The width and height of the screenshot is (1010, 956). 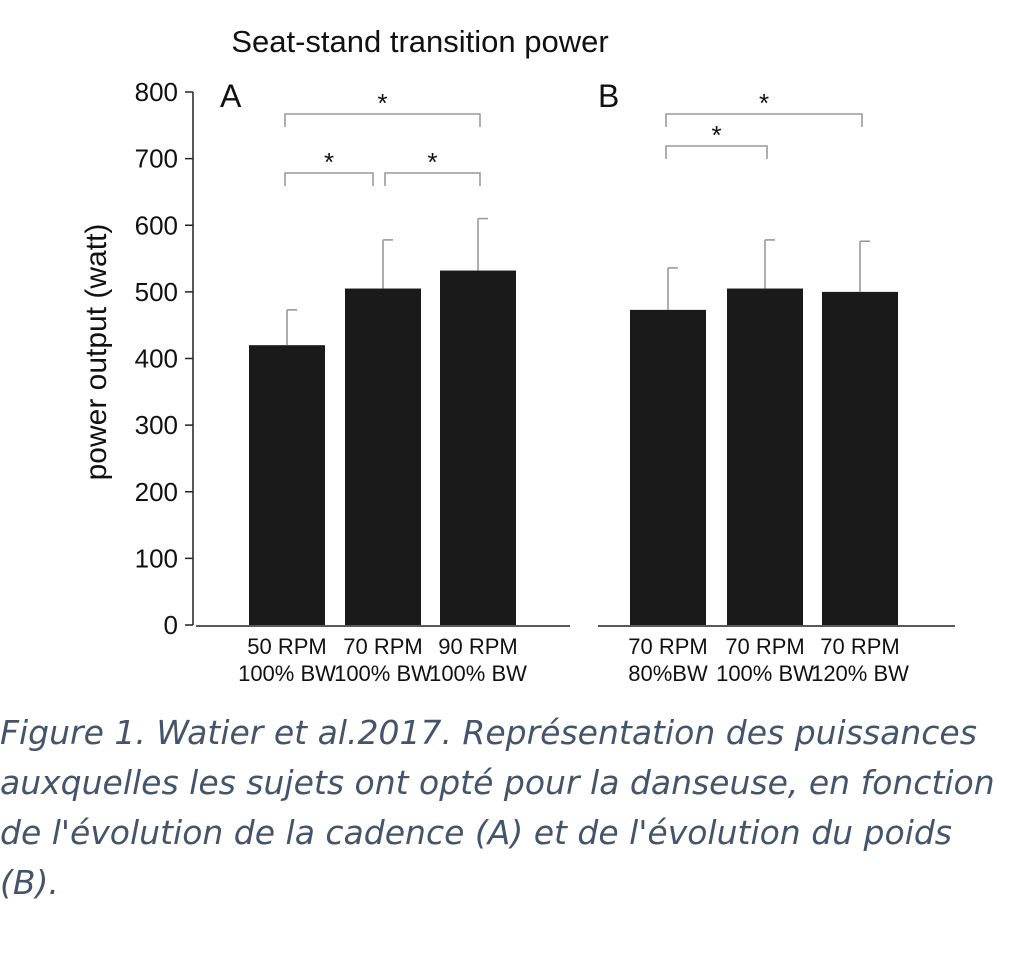 What do you see at coordinates (156, 292) in the screenshot?
I see `y-tick-label-5: 500` at bounding box center [156, 292].